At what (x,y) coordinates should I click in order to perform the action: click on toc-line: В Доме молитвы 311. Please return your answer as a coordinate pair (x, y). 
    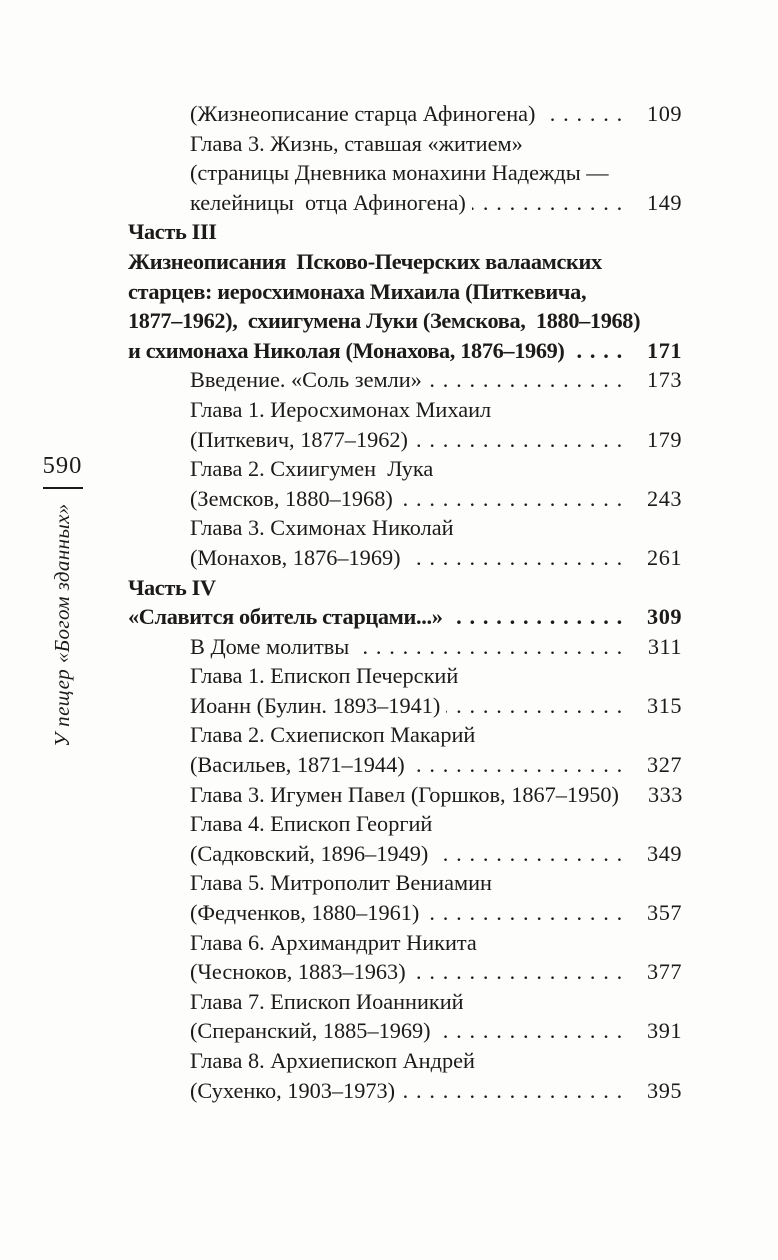
    Looking at the image, I should click on (436, 647).